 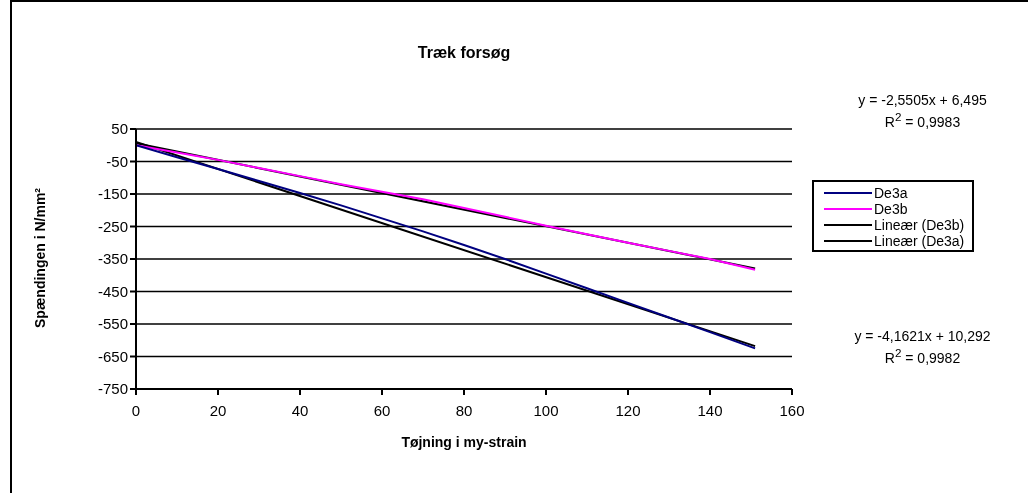 What do you see at coordinates (112, 194) in the screenshot?
I see `y-tick-label: -150` at bounding box center [112, 194].